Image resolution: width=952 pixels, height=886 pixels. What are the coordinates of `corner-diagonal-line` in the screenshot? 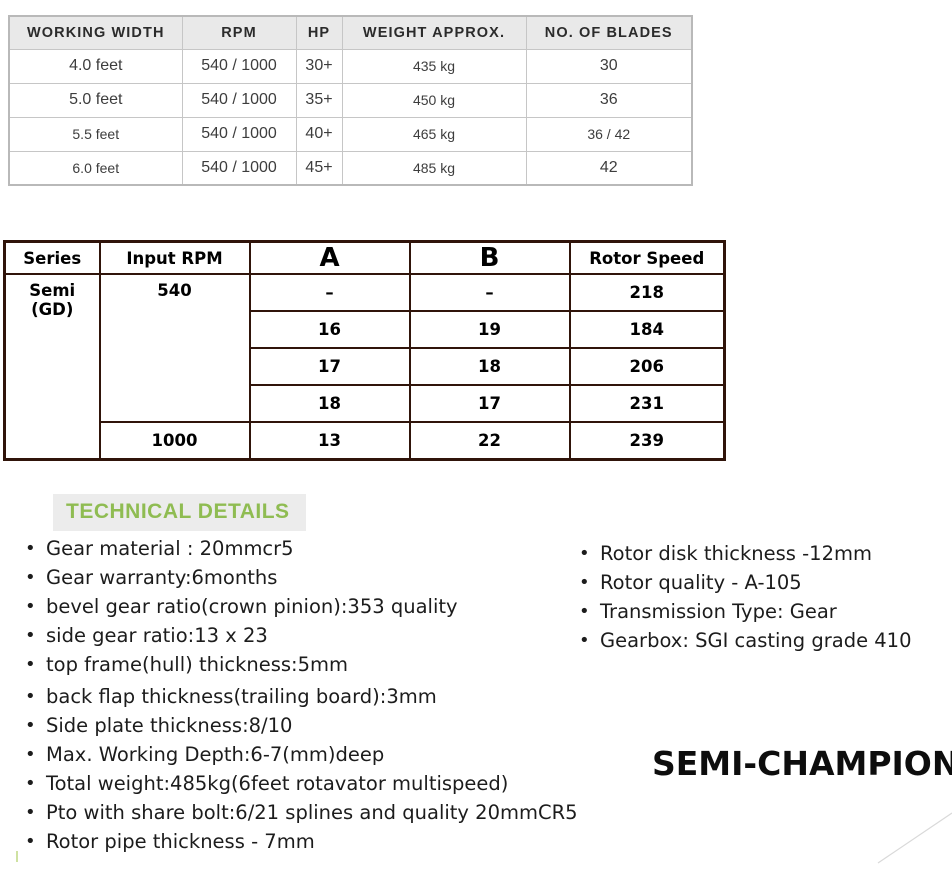 It's located at (914, 838).